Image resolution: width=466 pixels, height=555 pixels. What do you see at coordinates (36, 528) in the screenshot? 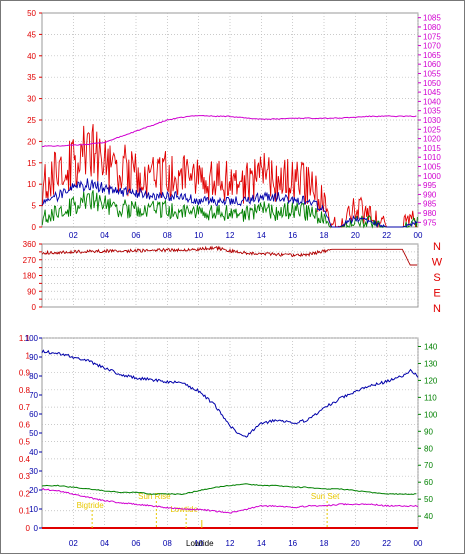
I see `humidity-y-tick-label: 0` at bounding box center [36, 528].